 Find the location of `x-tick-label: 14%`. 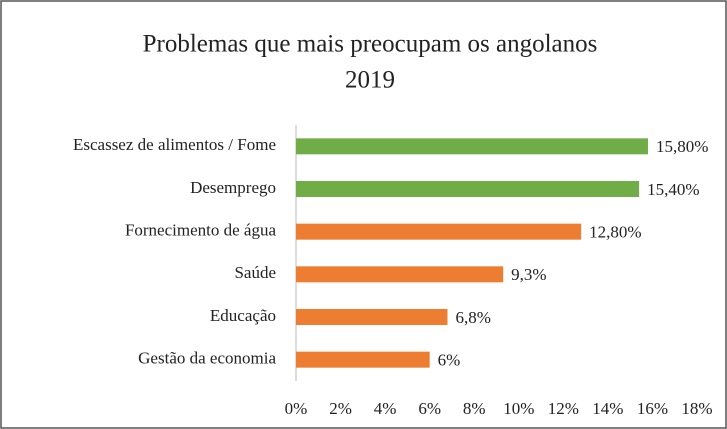

x-tick-label: 14% is located at coordinates (607, 408).